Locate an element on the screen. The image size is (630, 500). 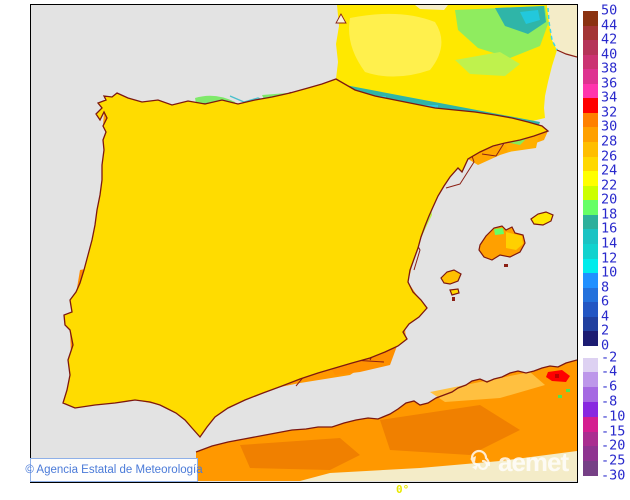
aemet-logo-text: aemet is located at coordinates (533, 462).